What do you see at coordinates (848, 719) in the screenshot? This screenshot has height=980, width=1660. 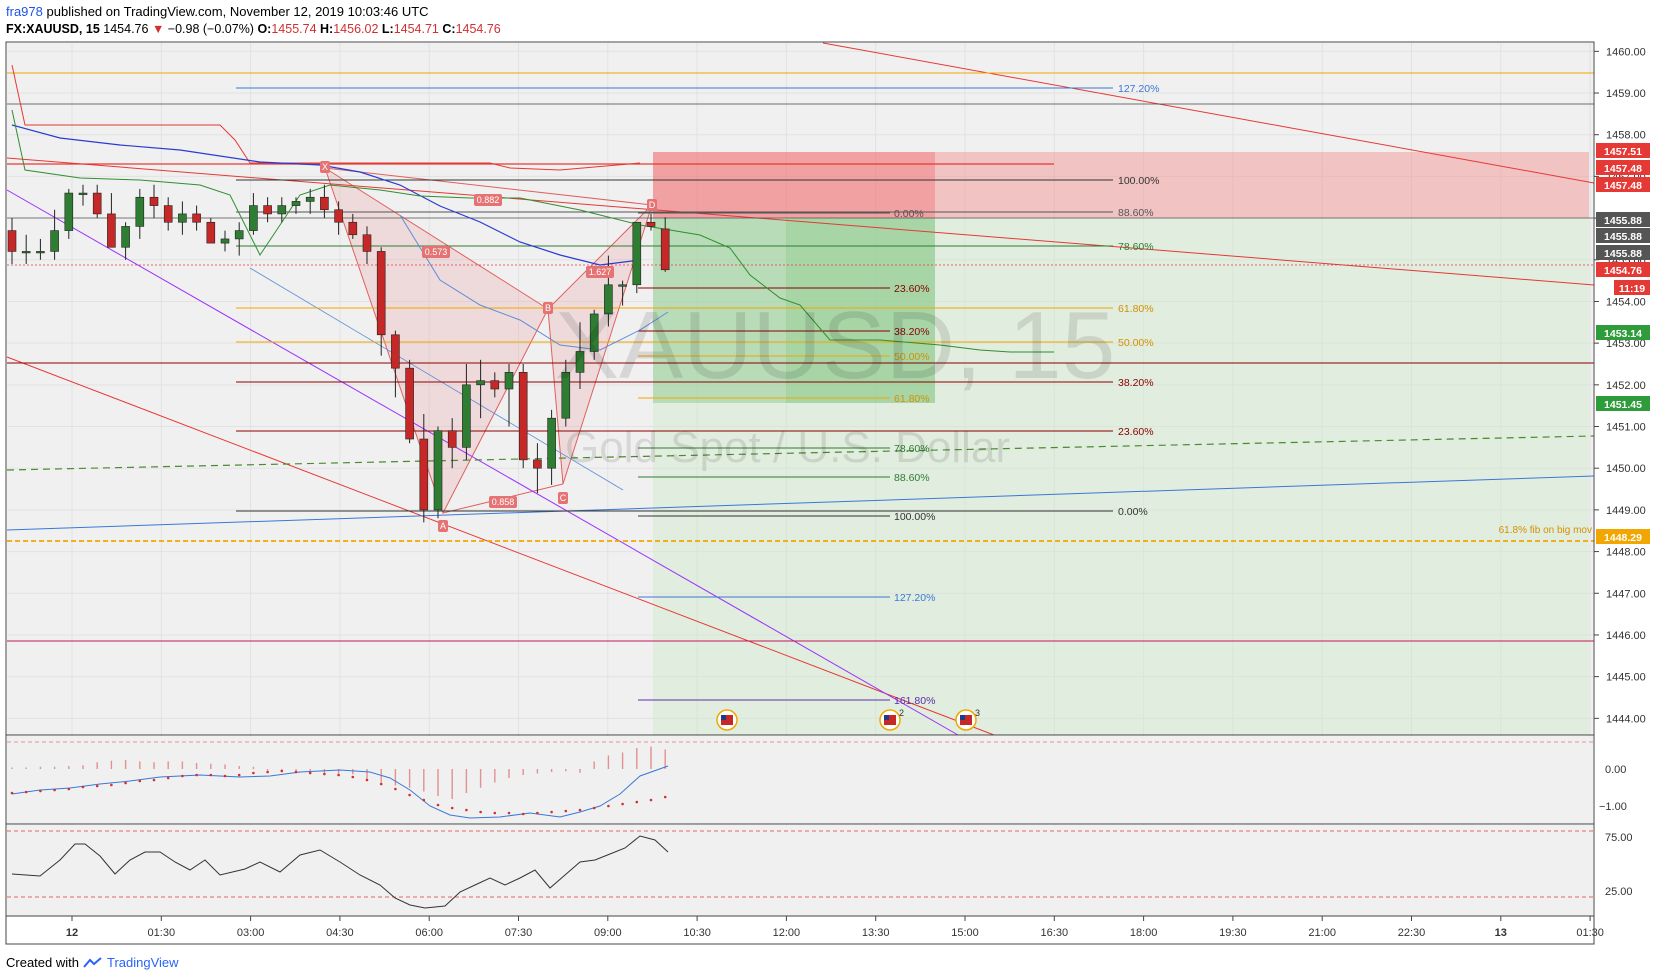 I see `event-markers: 2 3` at bounding box center [848, 719].